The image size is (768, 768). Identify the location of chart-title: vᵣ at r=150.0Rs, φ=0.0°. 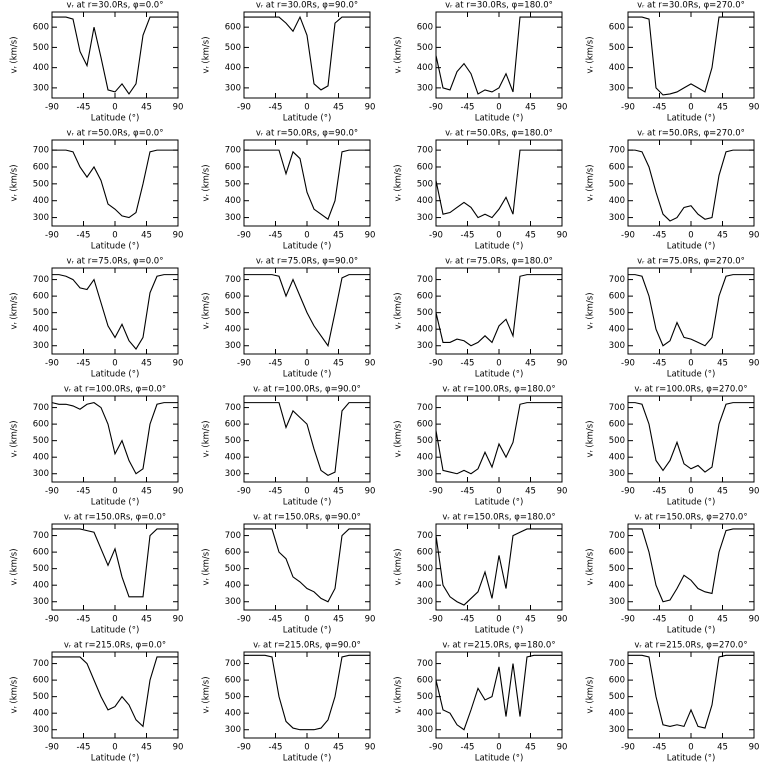
(115, 518).